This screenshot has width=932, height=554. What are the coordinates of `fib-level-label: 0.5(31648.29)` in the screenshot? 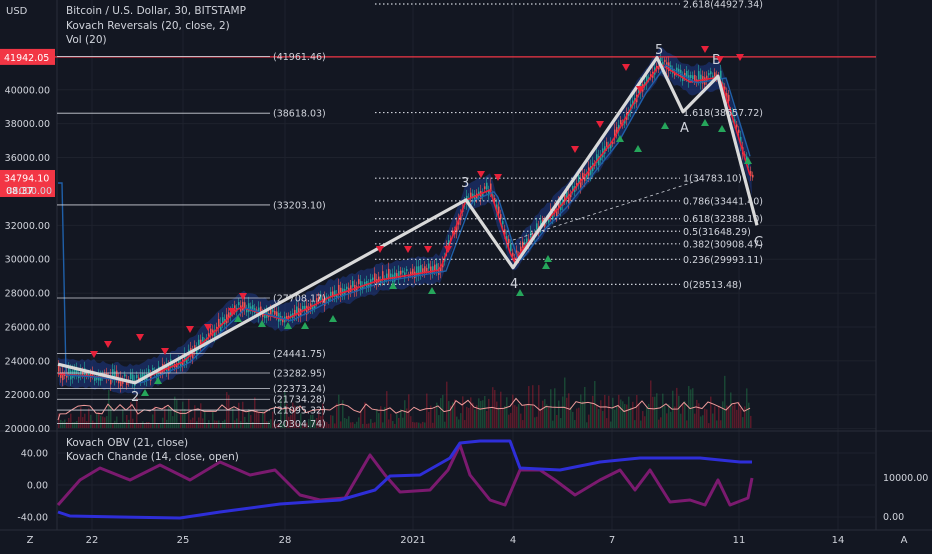 It's located at (717, 232).